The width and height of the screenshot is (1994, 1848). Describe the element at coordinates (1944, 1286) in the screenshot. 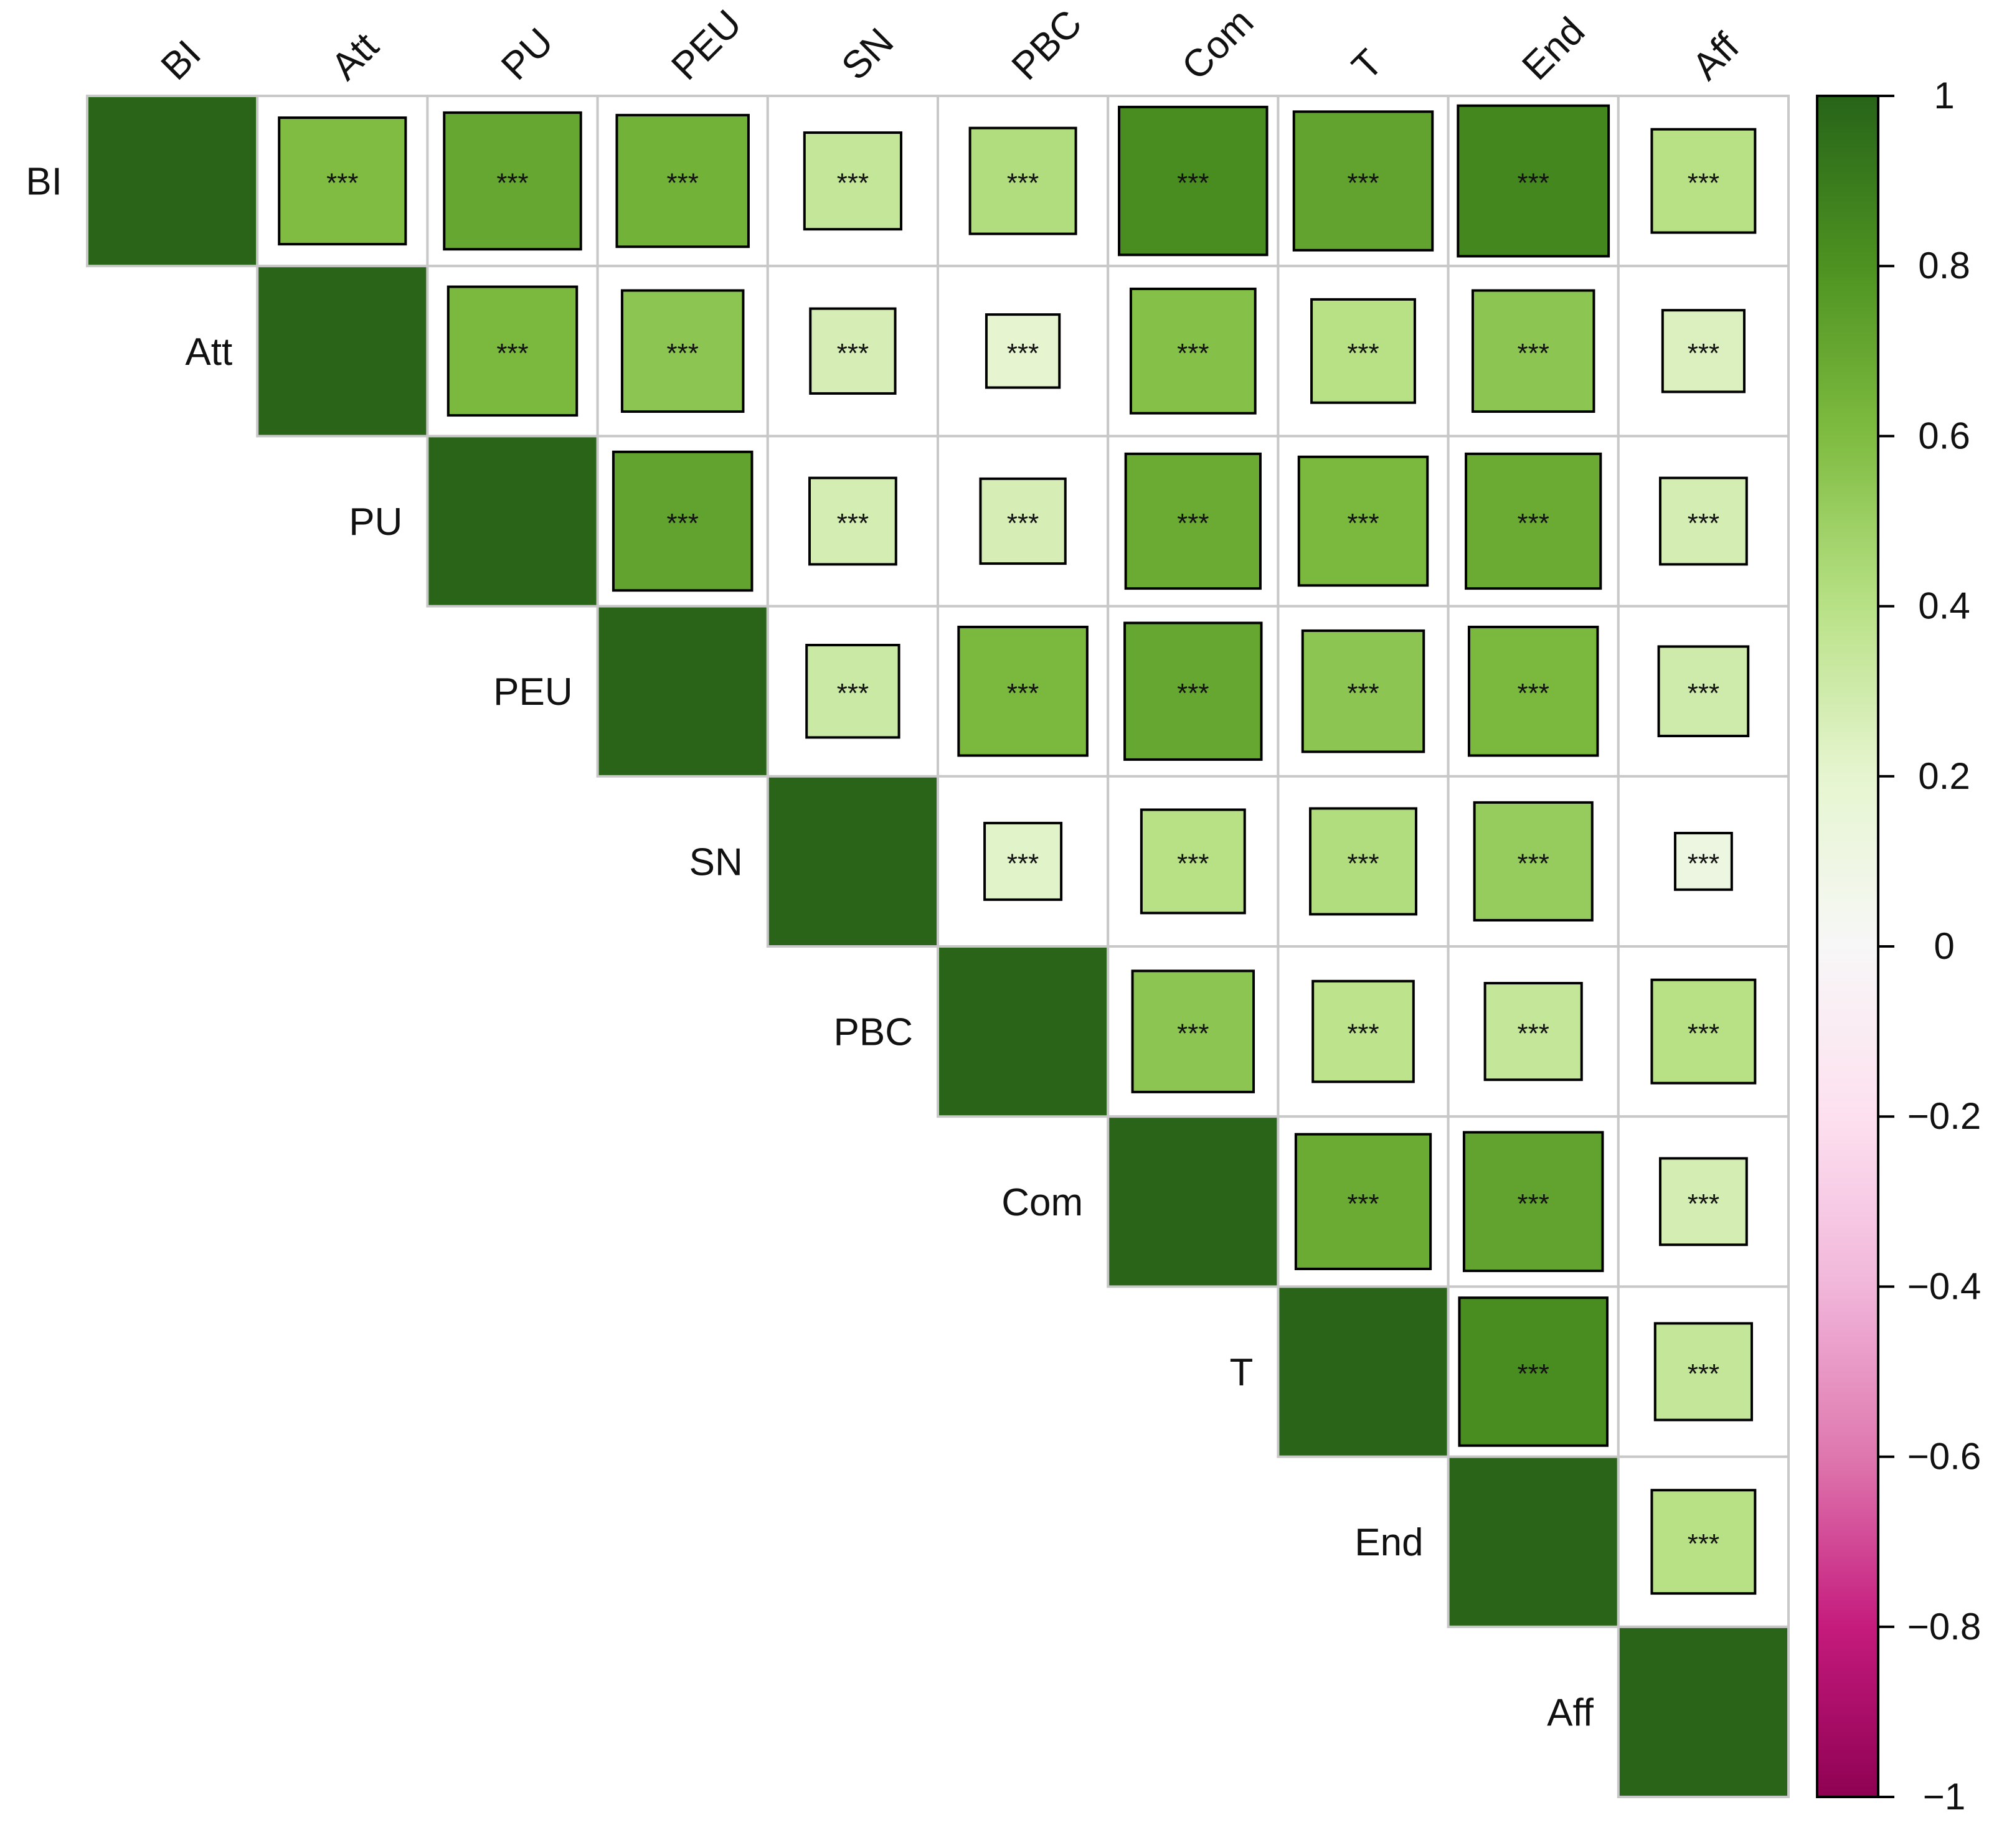

I see `colorbar-tick-label: −0.4` at that location.